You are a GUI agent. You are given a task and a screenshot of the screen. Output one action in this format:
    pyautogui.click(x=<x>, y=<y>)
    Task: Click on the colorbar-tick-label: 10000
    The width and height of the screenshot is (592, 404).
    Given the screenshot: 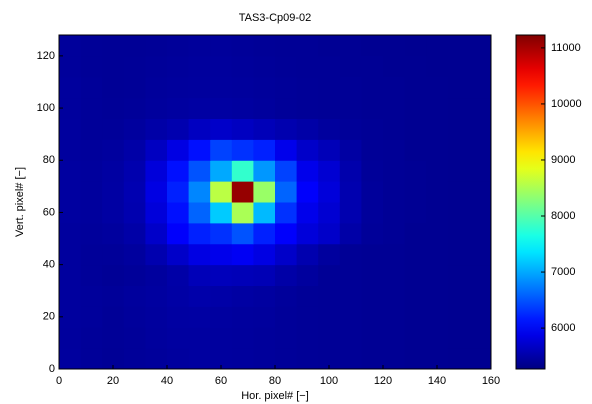 What is the action you would take?
    pyautogui.click(x=566, y=104)
    